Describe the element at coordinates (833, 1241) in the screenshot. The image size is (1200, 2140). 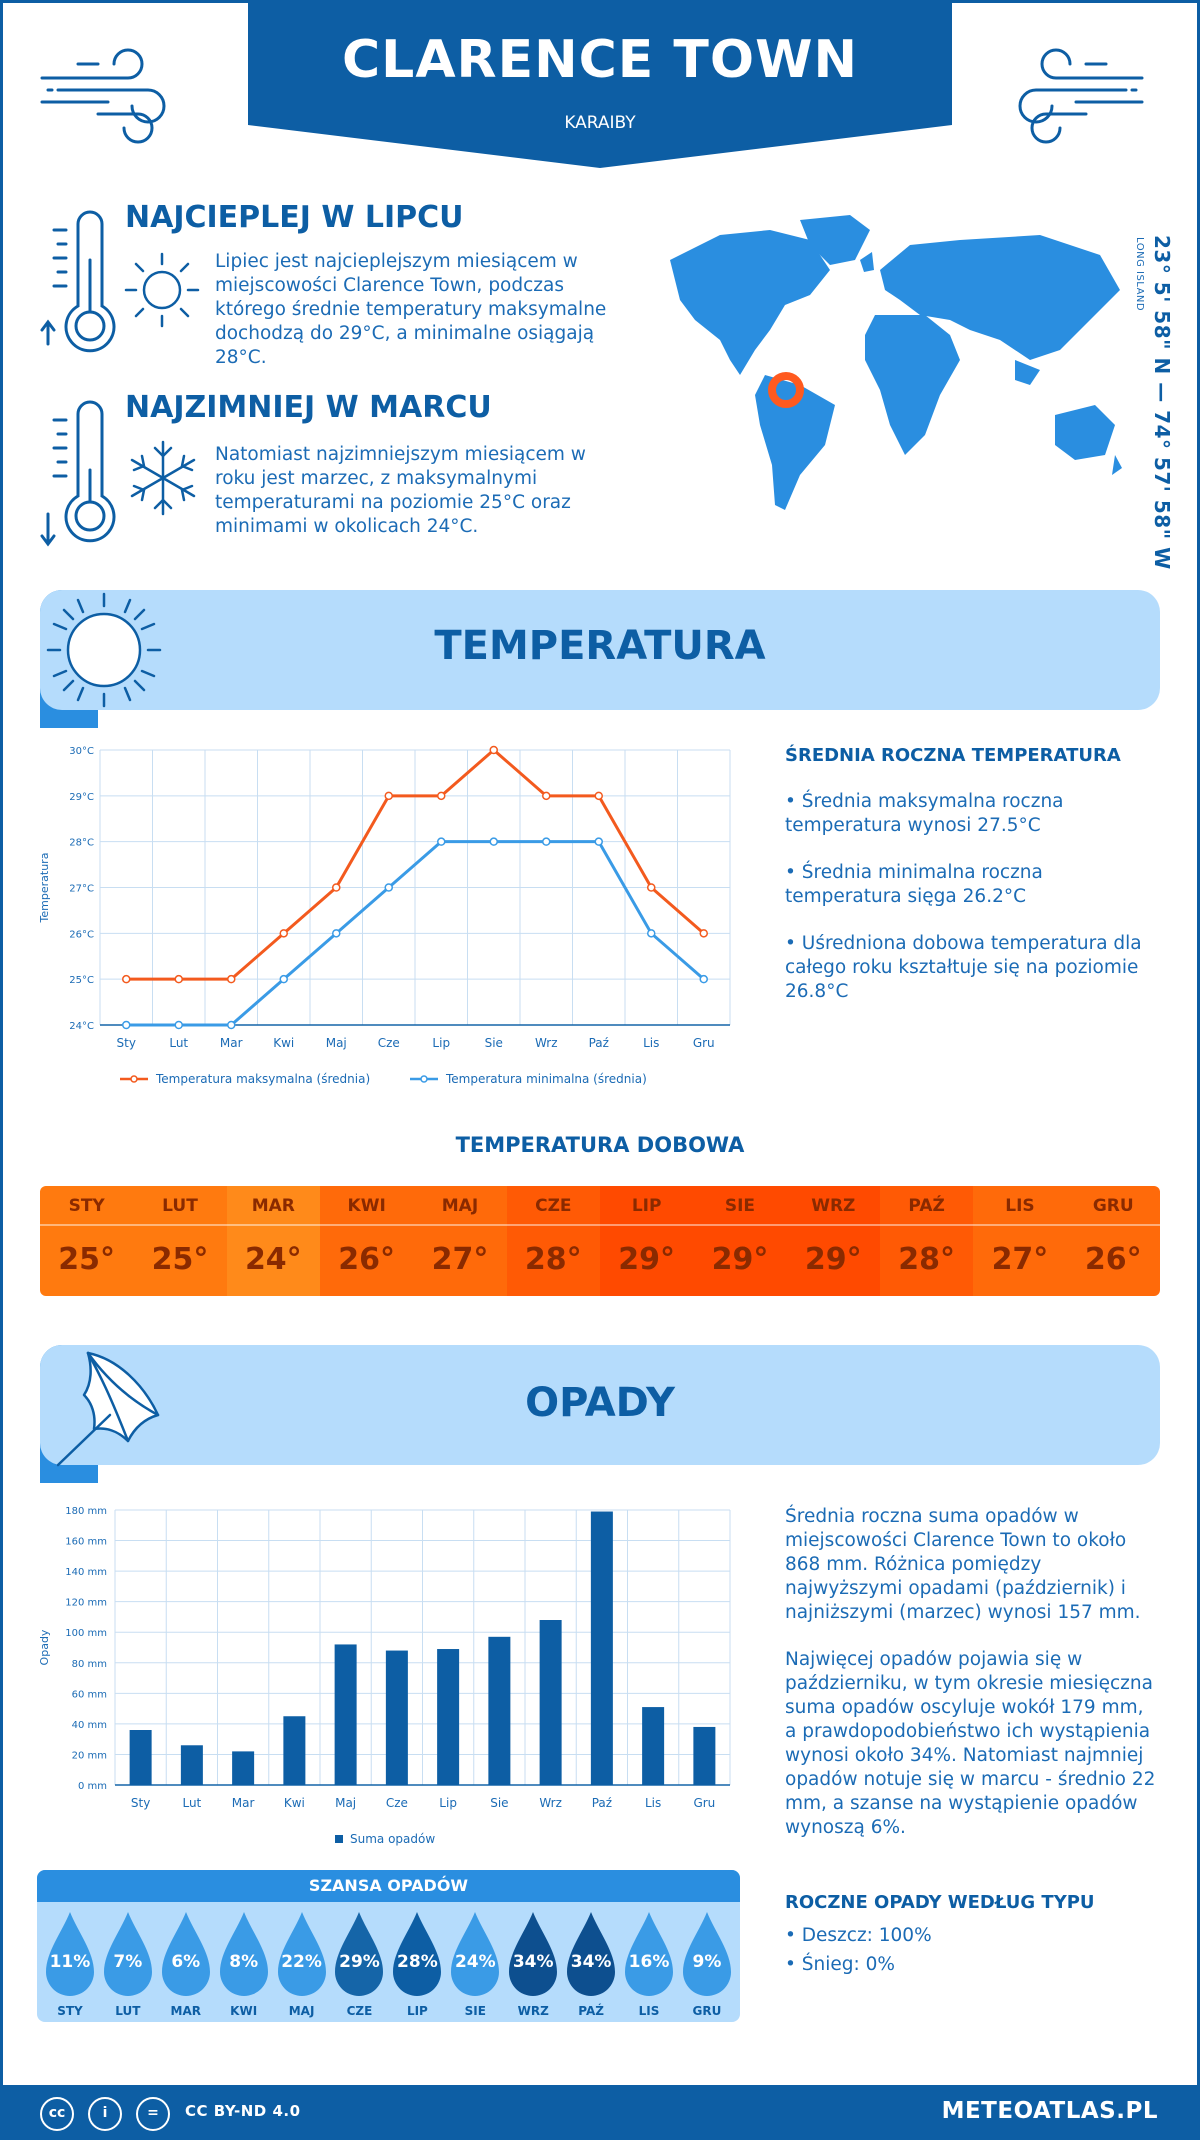
I see `daily-temp-col: WRZ 29°` at that location.